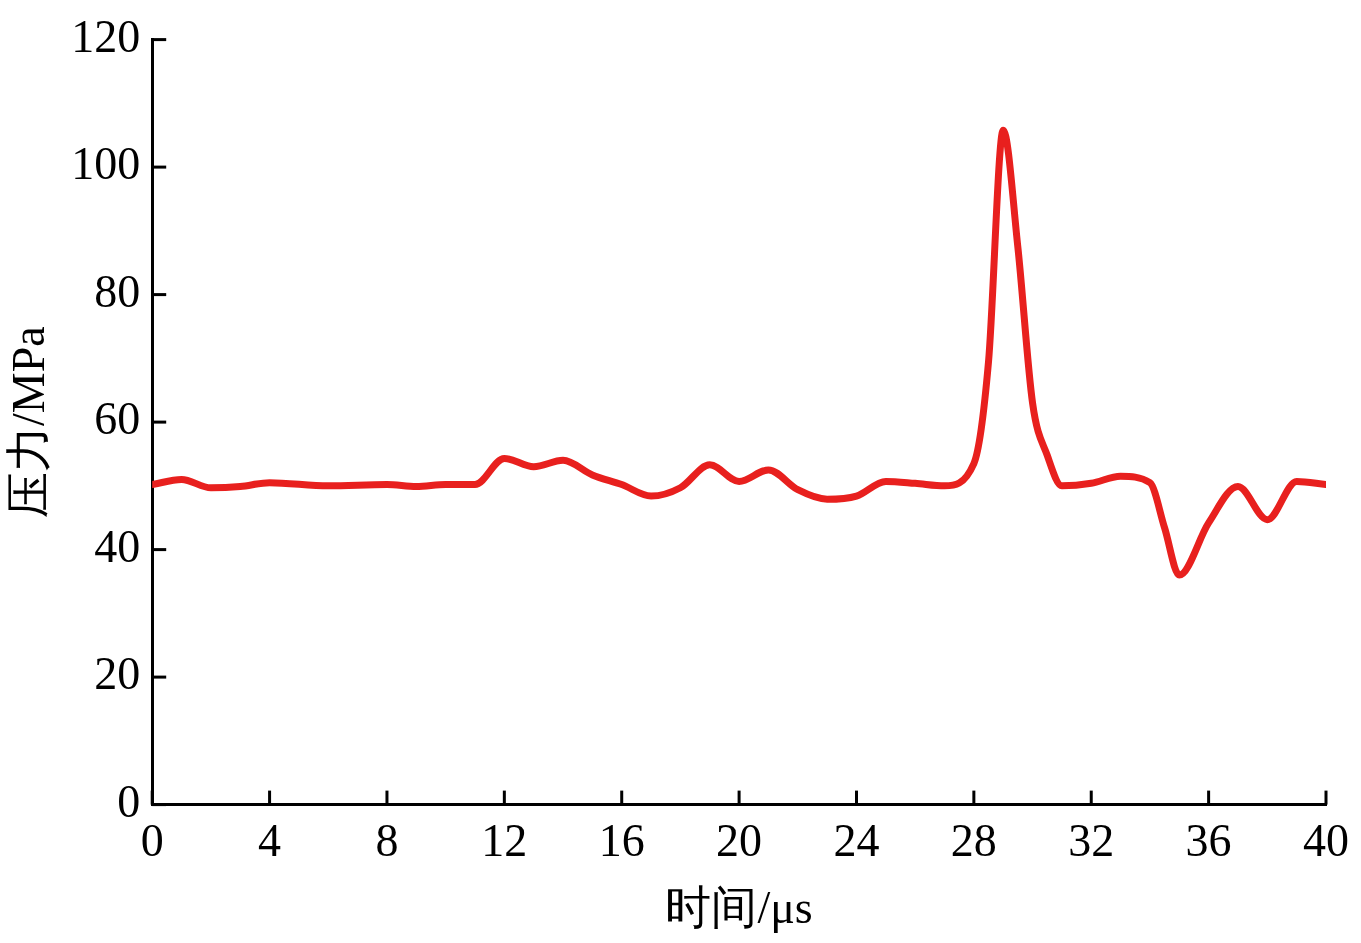 This screenshot has height=943, width=1361. I want to click on x-tick-label: 8, so click(387, 841).